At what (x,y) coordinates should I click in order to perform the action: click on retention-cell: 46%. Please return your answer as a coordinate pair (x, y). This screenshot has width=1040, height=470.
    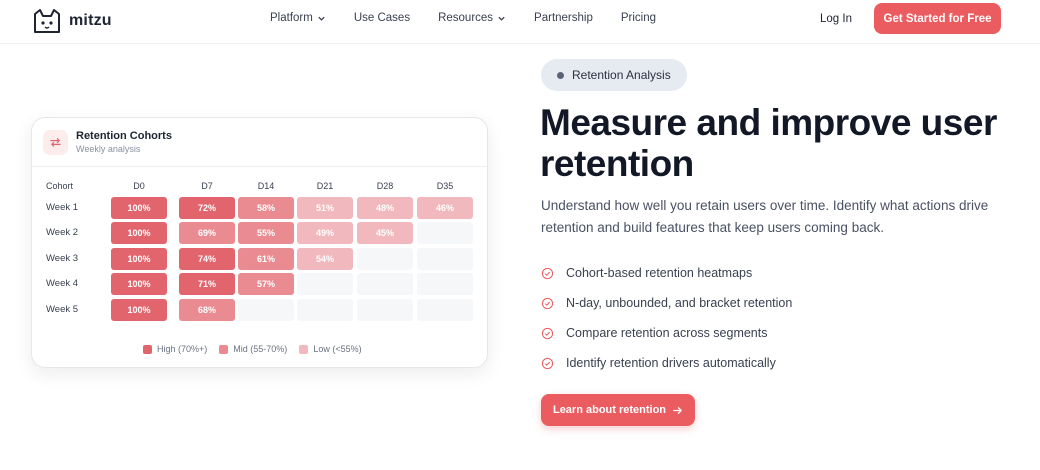
    Looking at the image, I should click on (445, 208).